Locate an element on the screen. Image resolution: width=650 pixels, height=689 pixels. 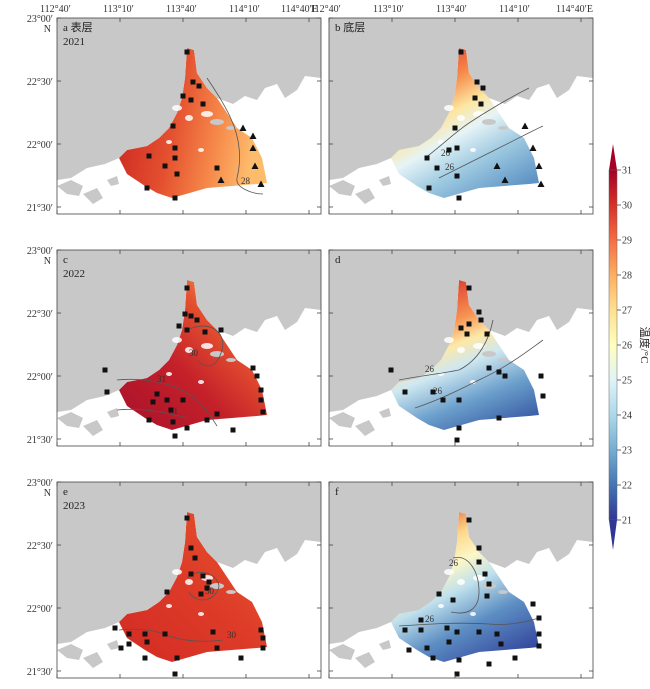
panel-frame is located at coordinates (461, 580).